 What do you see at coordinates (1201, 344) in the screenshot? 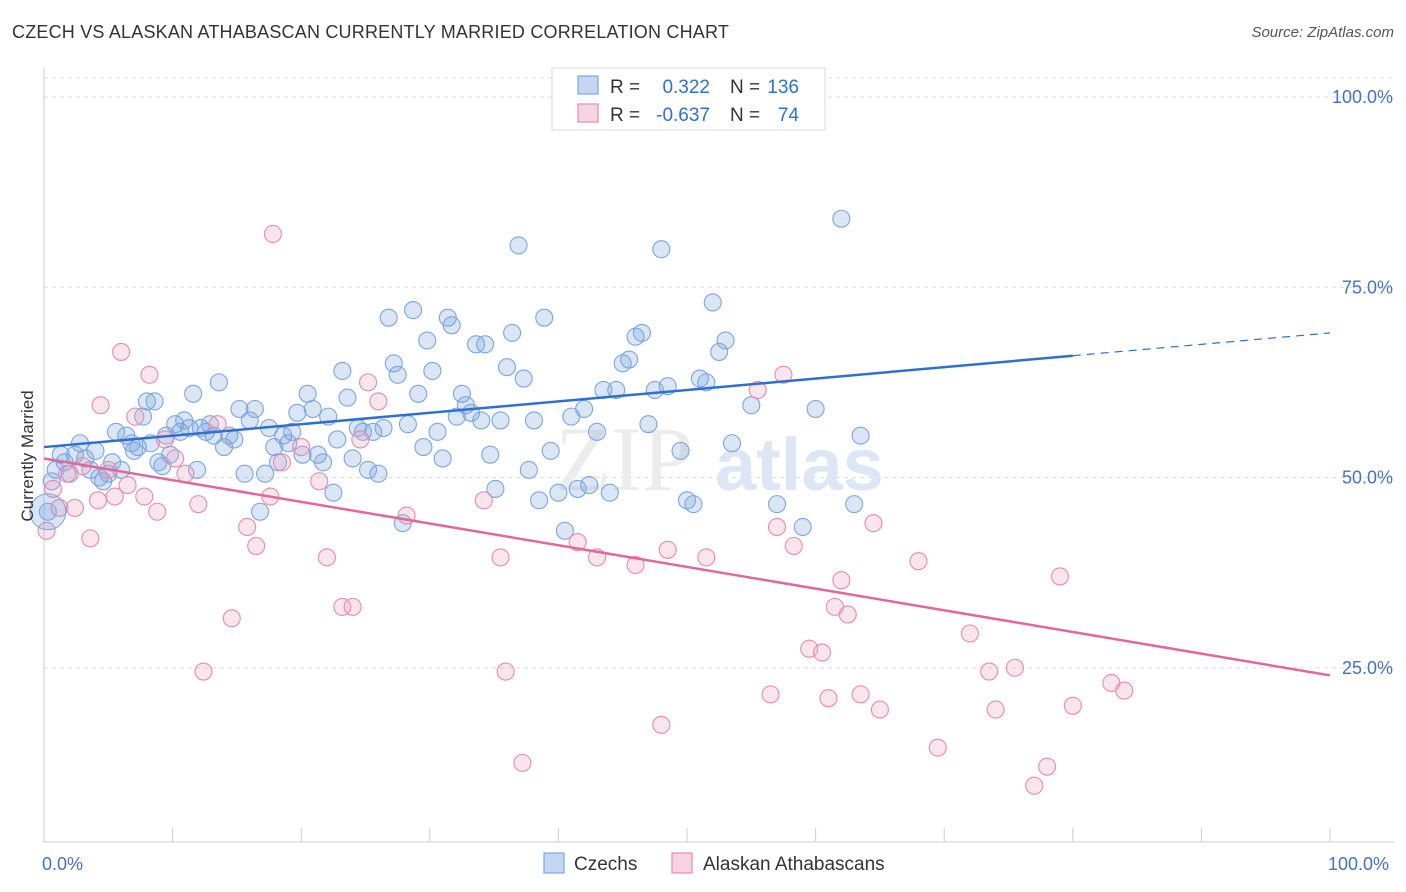
I see `trend-line-czechs-projection` at bounding box center [1201, 344].